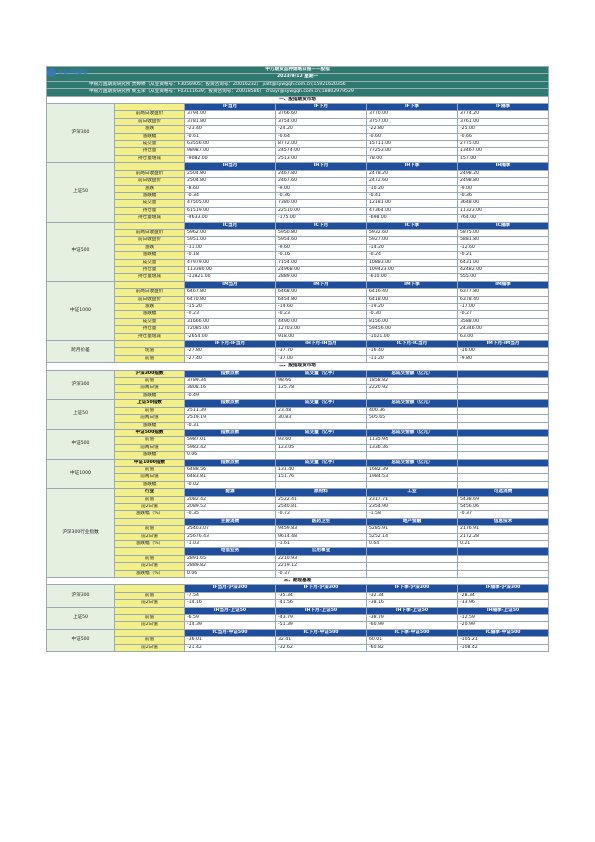 The width and height of the screenshot is (595, 842). I want to click on futures-group-header-label, so click(149, 166).